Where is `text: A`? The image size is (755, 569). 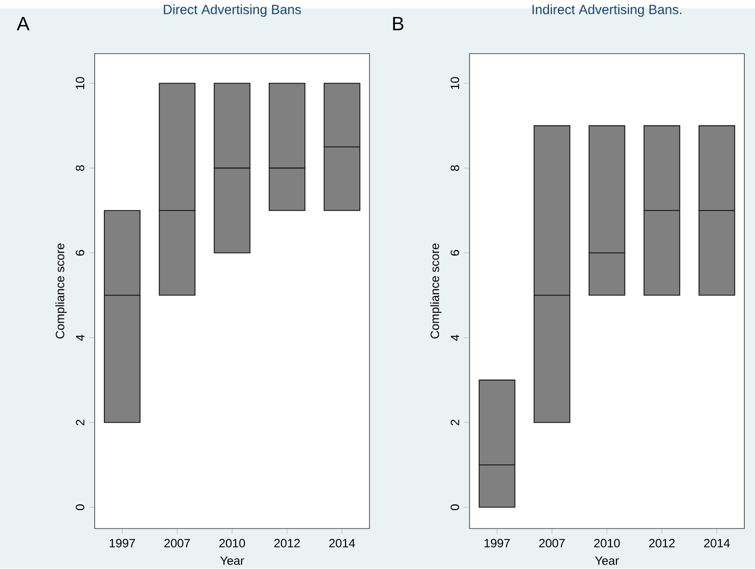 text: A is located at coordinates (23, 23).